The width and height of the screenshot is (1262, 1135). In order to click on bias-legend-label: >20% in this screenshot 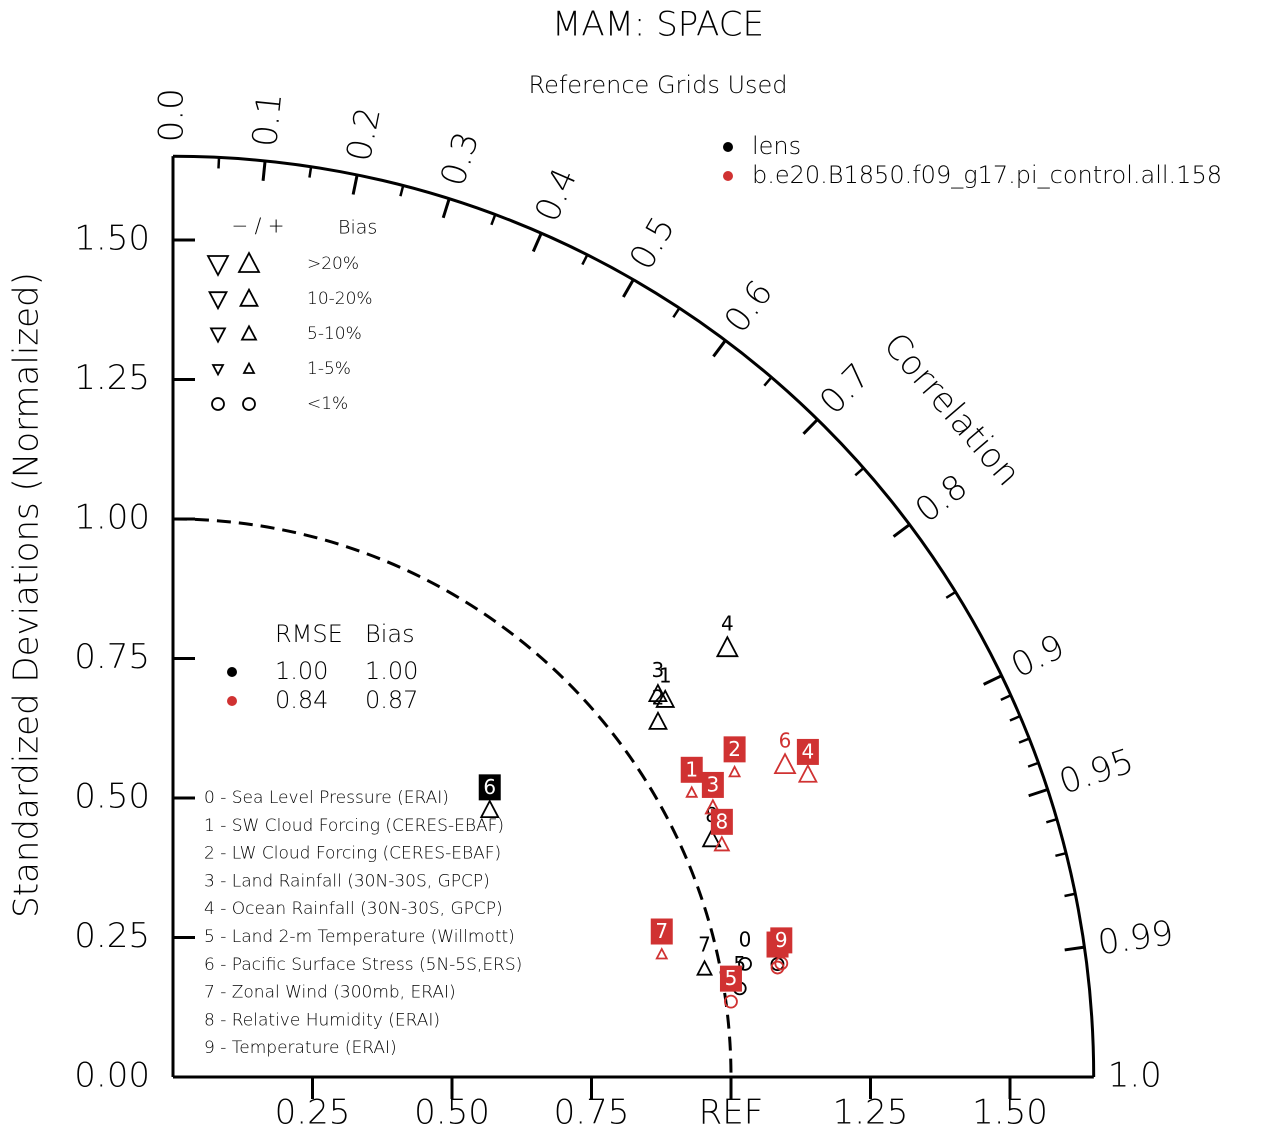, I will do `click(333, 264)`.